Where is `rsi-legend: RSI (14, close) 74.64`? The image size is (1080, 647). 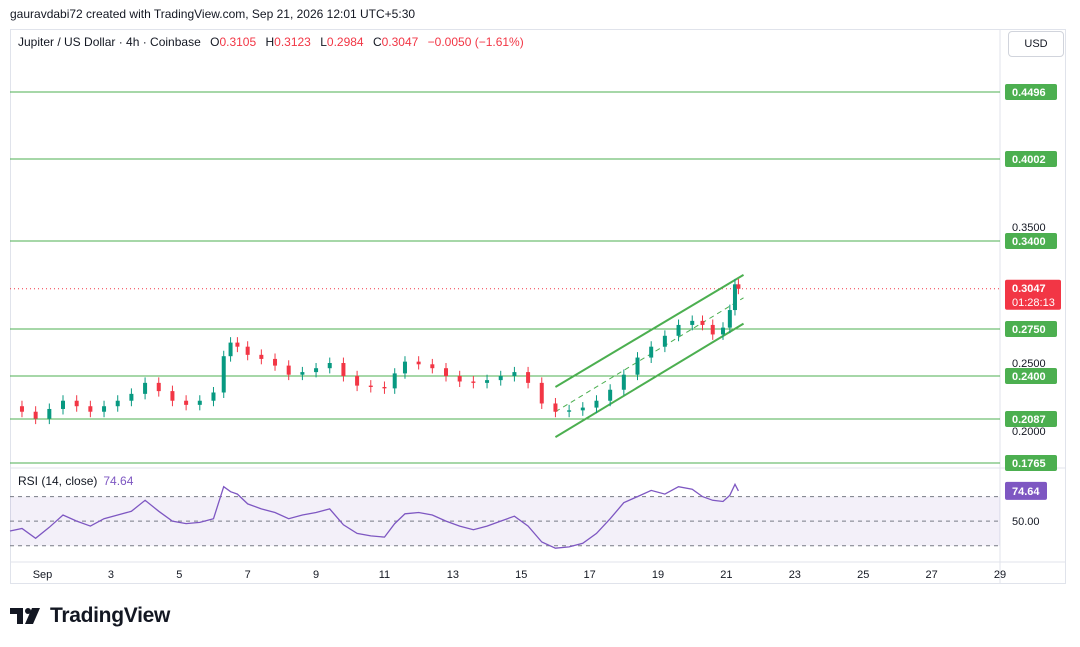 rsi-legend: RSI (14, close) 74.64 is located at coordinates (75, 481).